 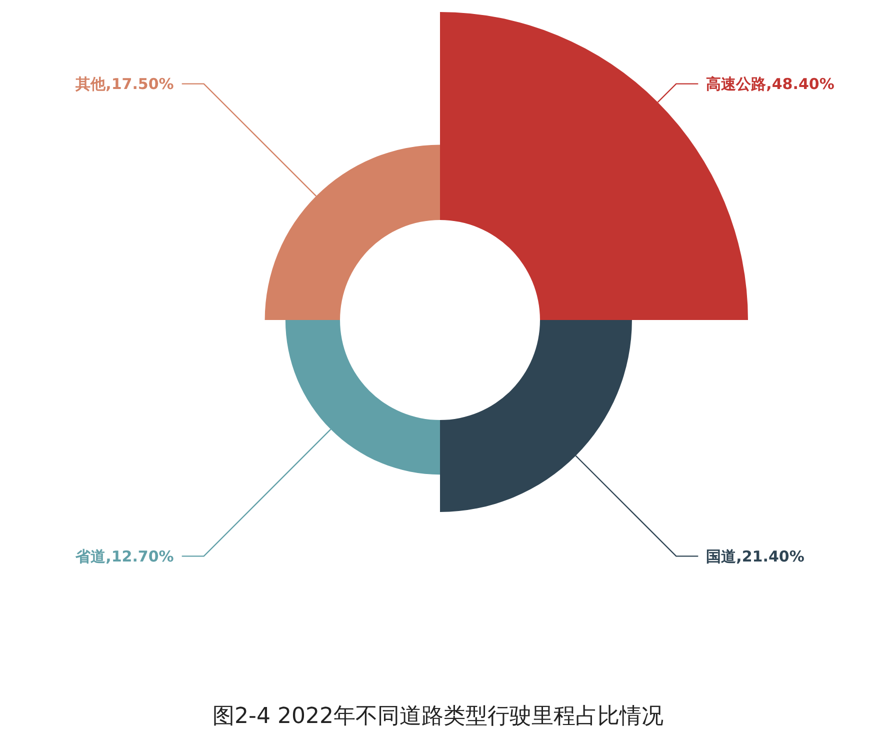 I want to click on data-label: ,17.50%, so click(x=140, y=84).